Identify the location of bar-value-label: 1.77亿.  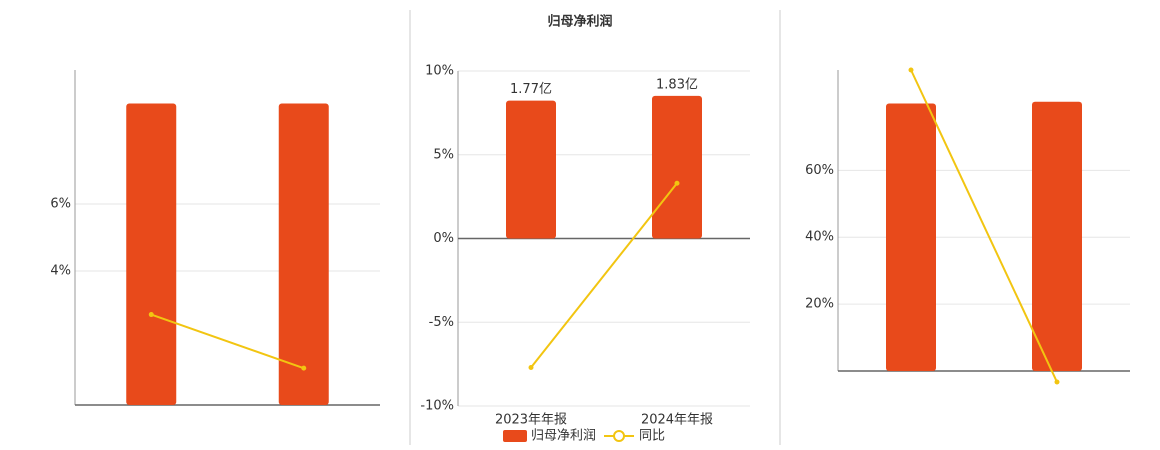
(531, 89).